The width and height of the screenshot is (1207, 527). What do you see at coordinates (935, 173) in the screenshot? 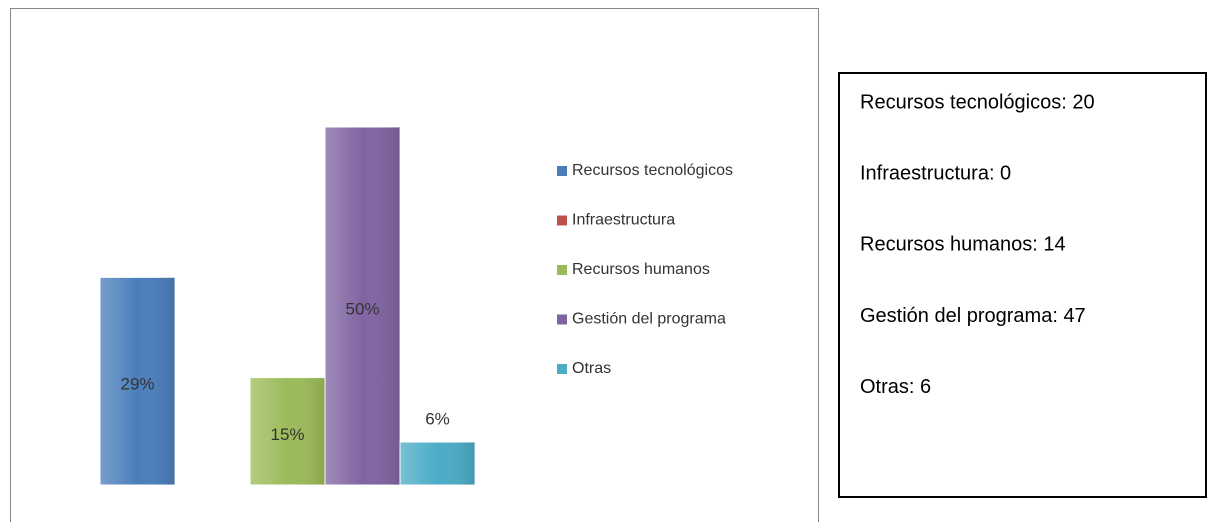
I see `info-line: Infraestructura: 0` at bounding box center [935, 173].